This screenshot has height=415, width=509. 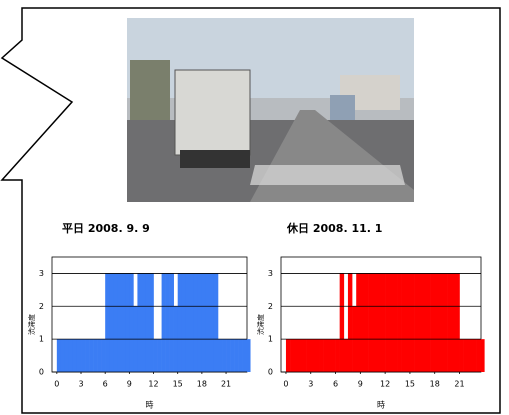 I want to click on chart-title: 休日 2008. 11. 1, so click(x=334, y=228).